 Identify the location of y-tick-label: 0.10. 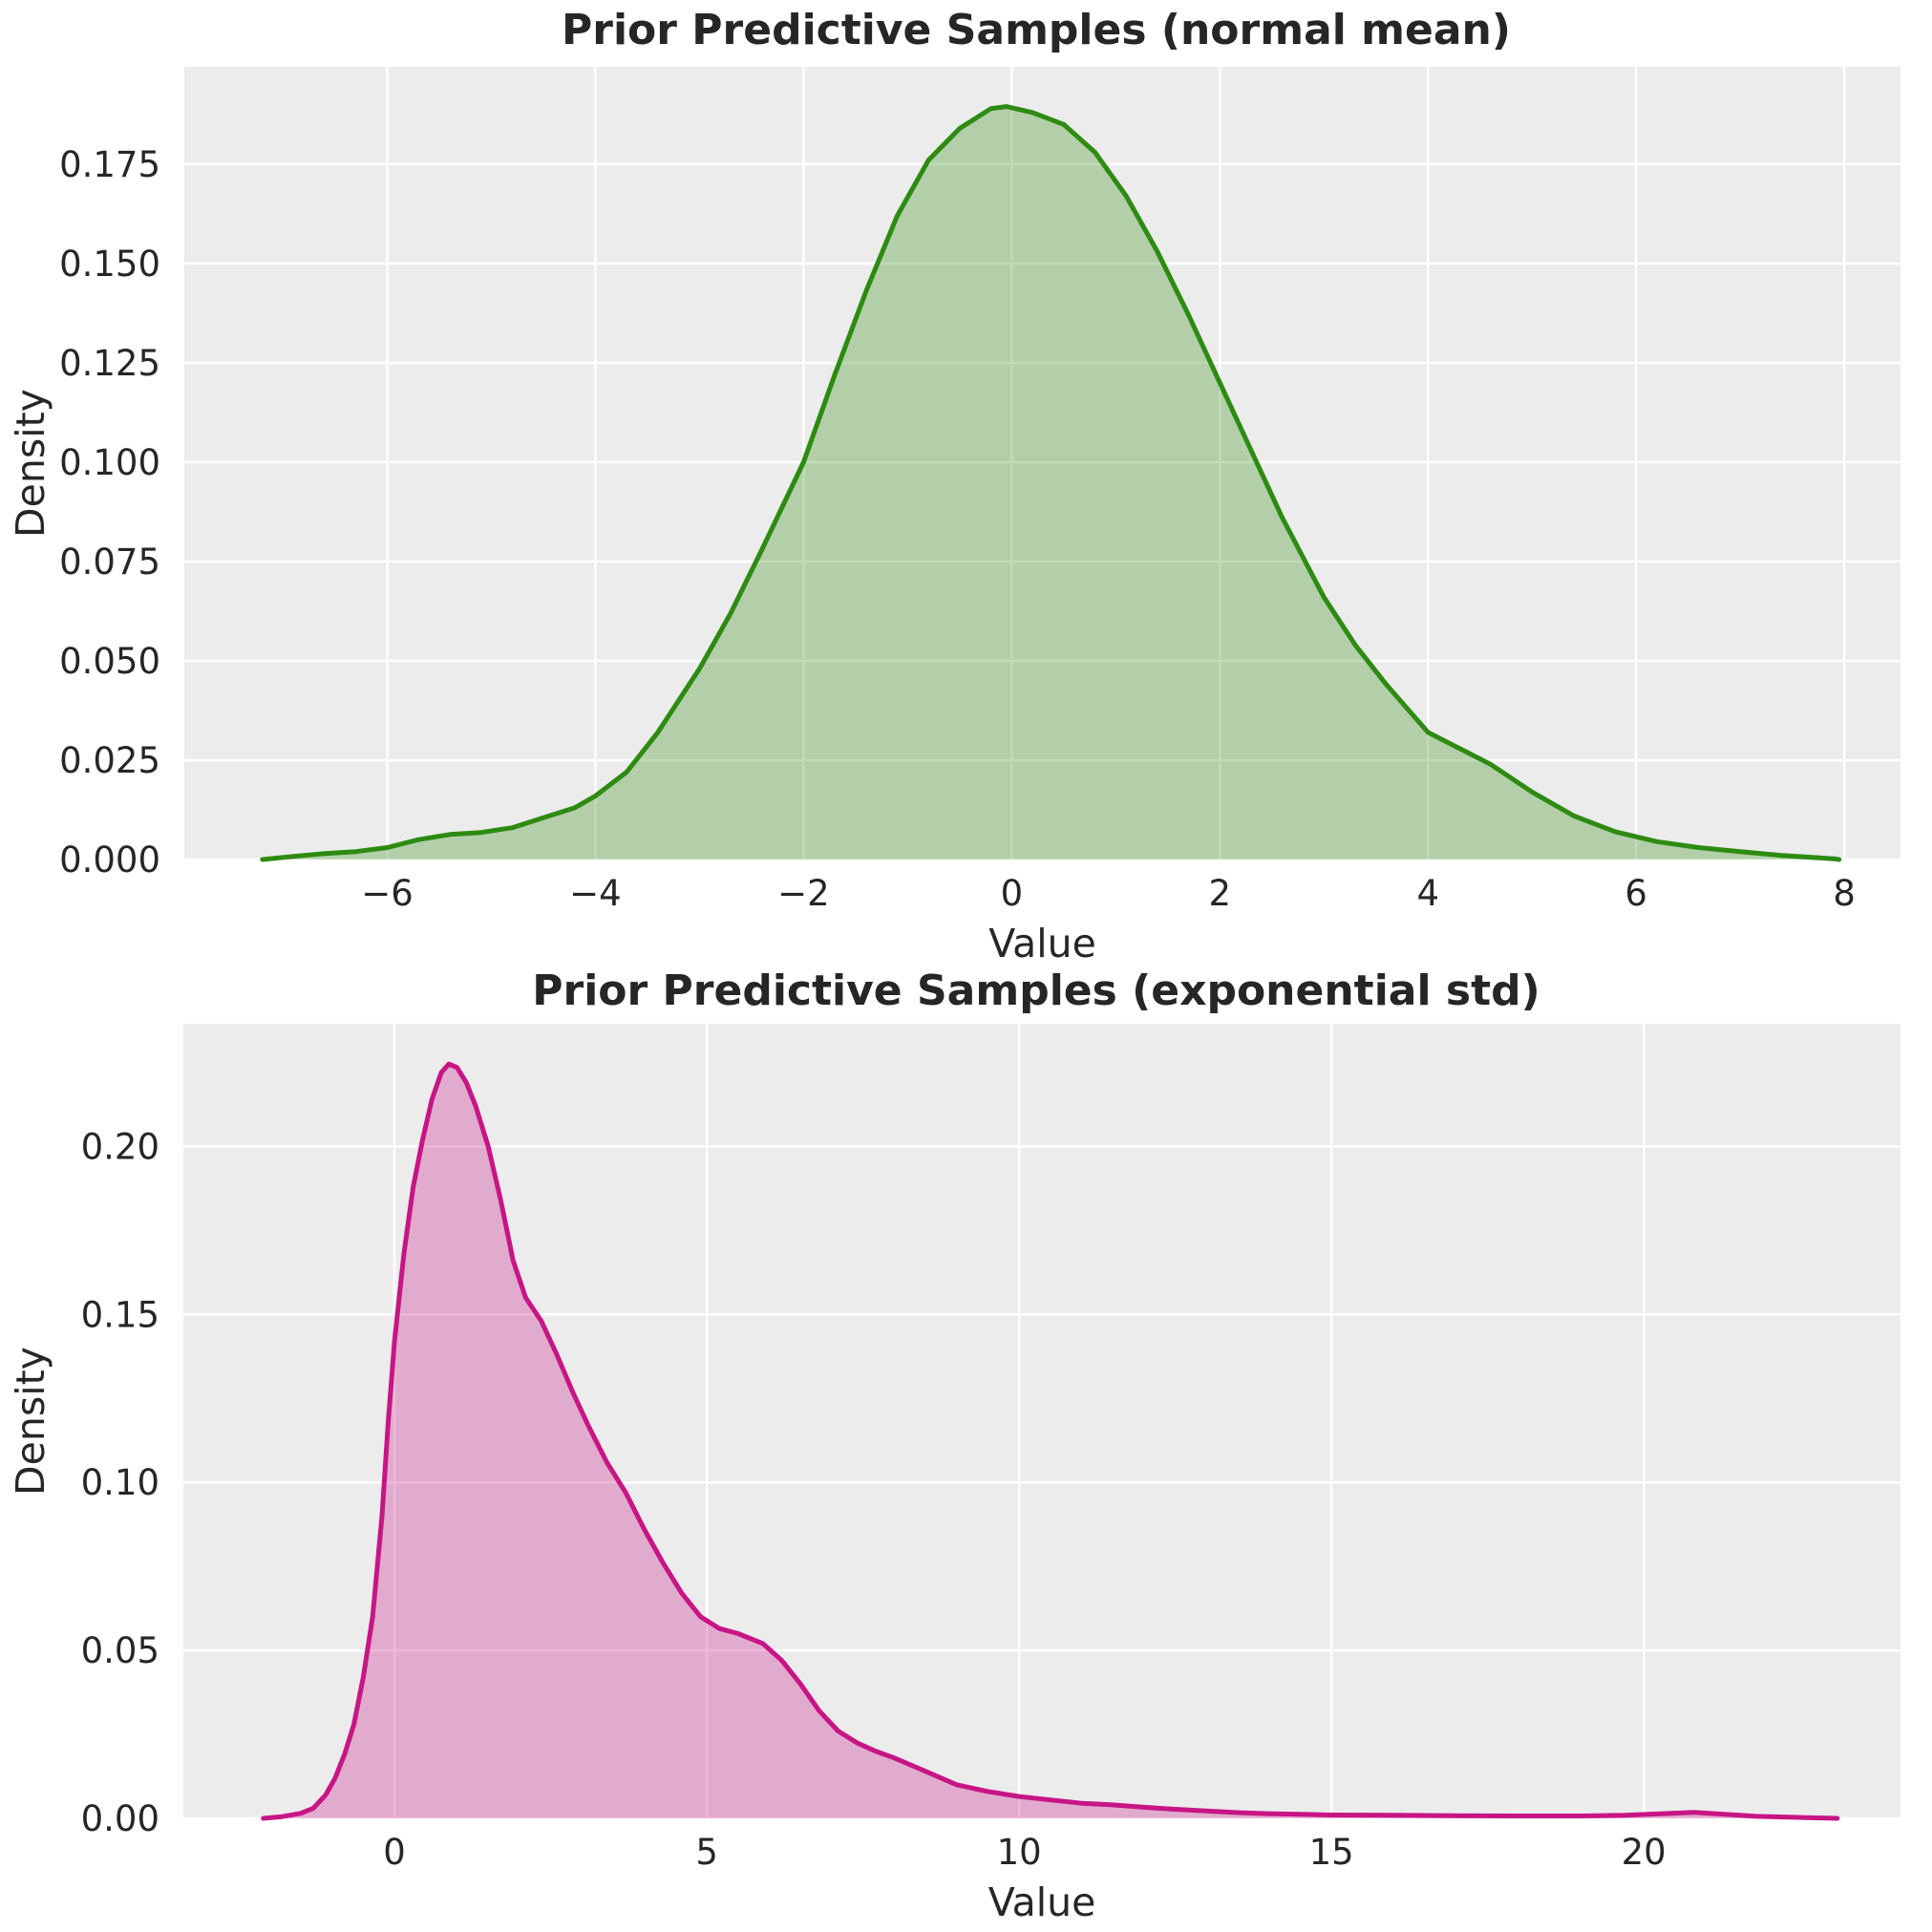
(120, 1482).